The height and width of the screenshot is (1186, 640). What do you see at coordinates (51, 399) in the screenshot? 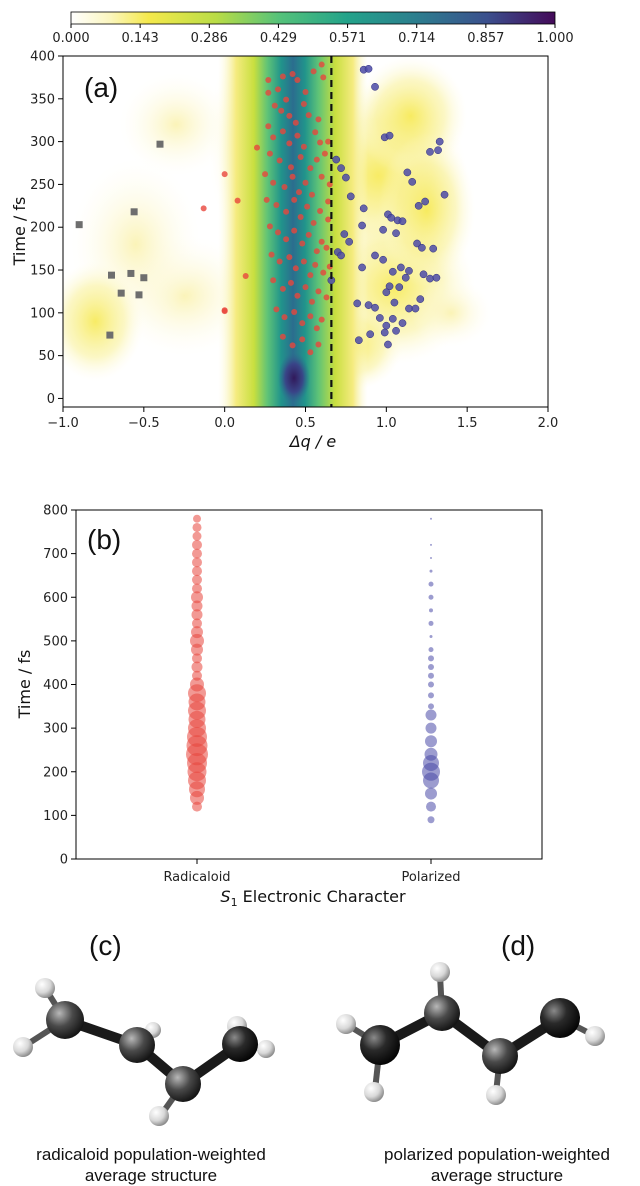
I see `y-tick-label-a: 0` at bounding box center [51, 399].